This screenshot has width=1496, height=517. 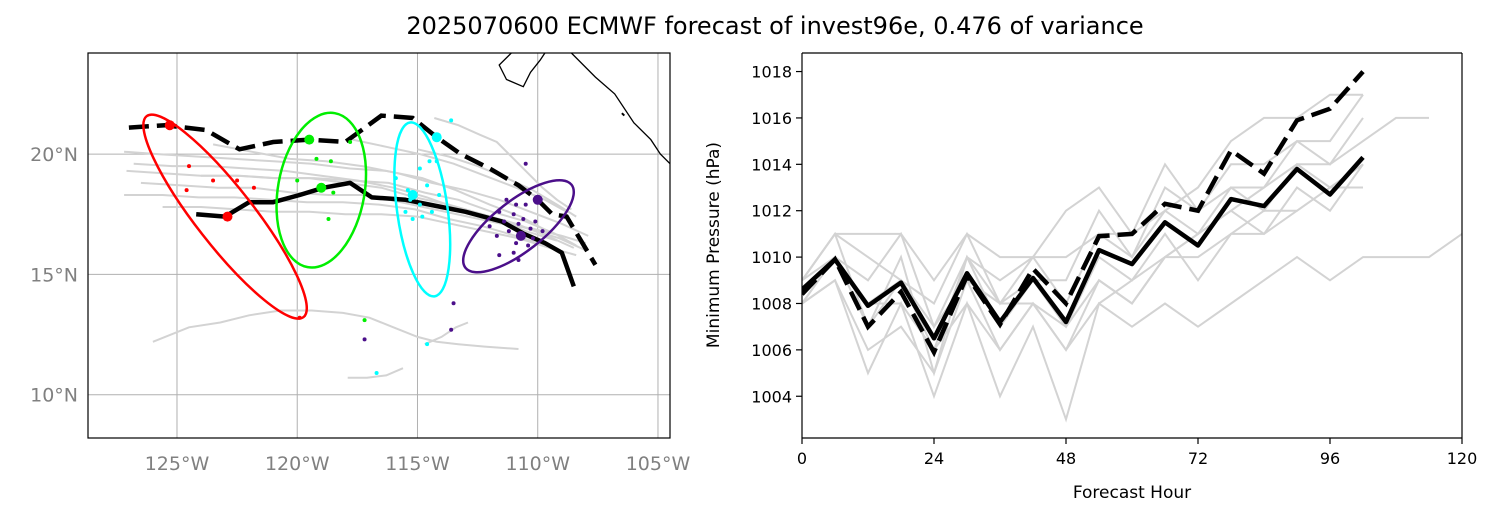 What do you see at coordinates (620, 109) in the screenshot?
I see `coastline-mexico` at bounding box center [620, 109].